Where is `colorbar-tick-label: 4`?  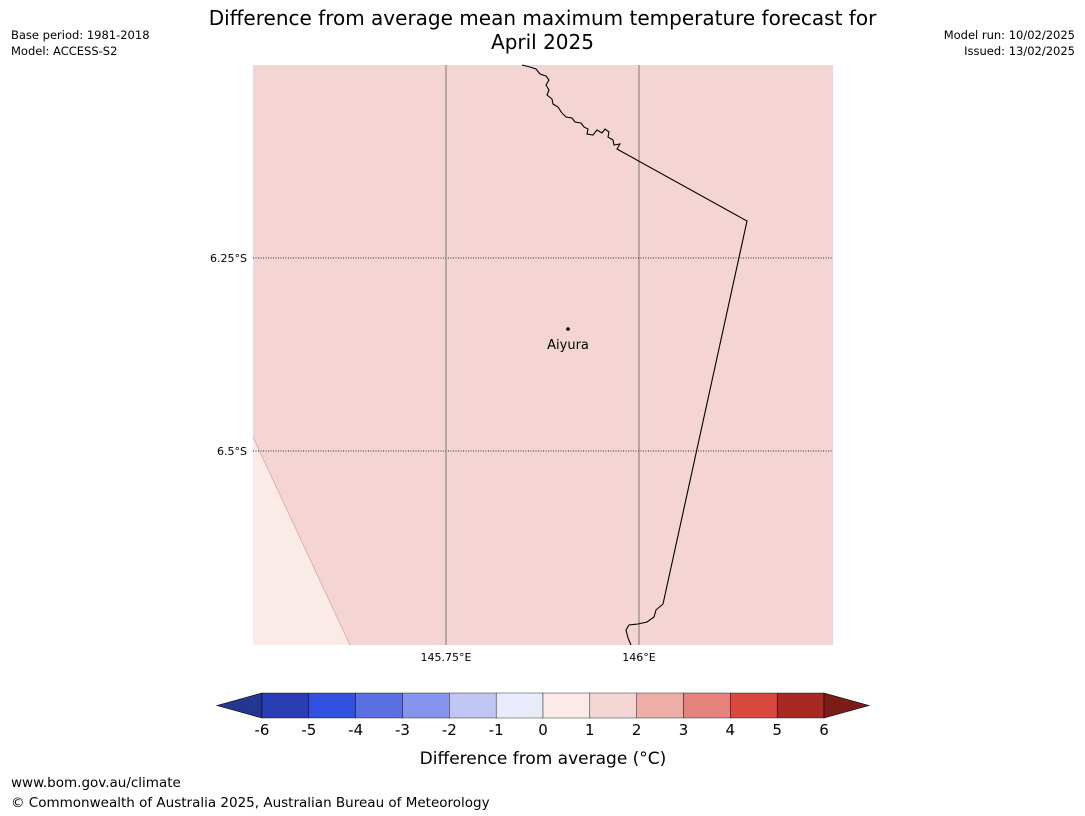 colorbar-tick-label: 4 is located at coordinates (731, 730).